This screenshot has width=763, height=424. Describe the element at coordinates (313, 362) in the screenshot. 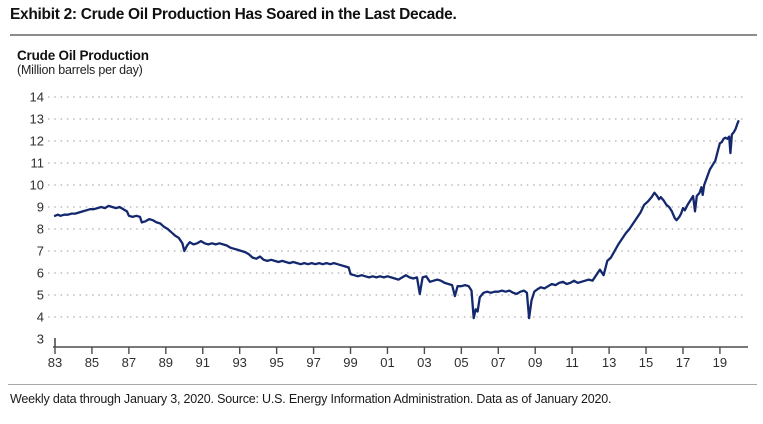

I see `x-axis-tick-label: 97` at that location.